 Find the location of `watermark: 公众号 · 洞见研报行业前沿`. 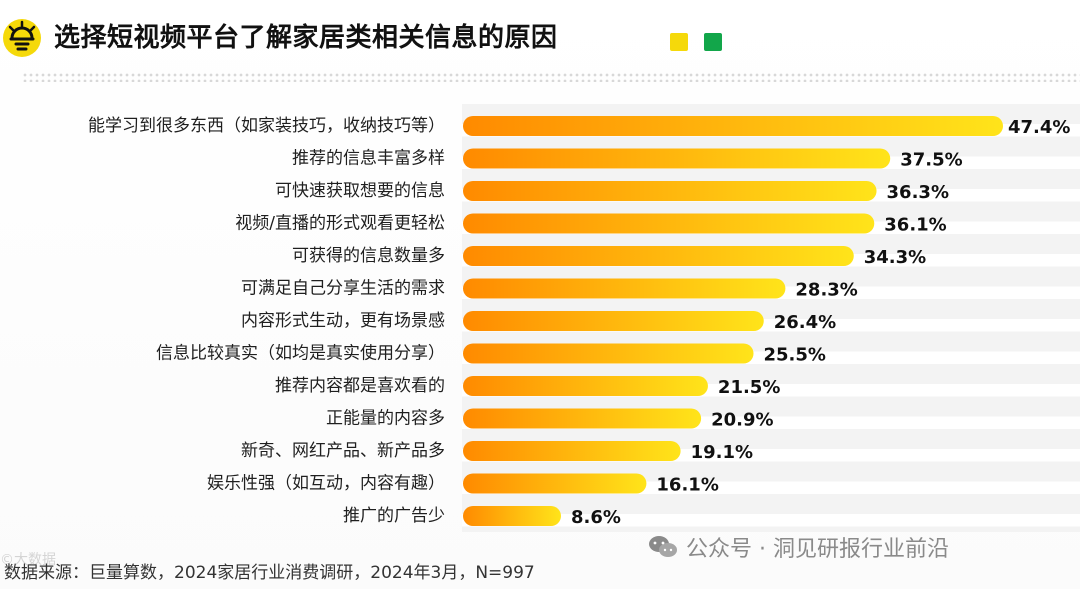

watermark: 公众号 · 洞见研报行业前沿 is located at coordinates (798, 547).